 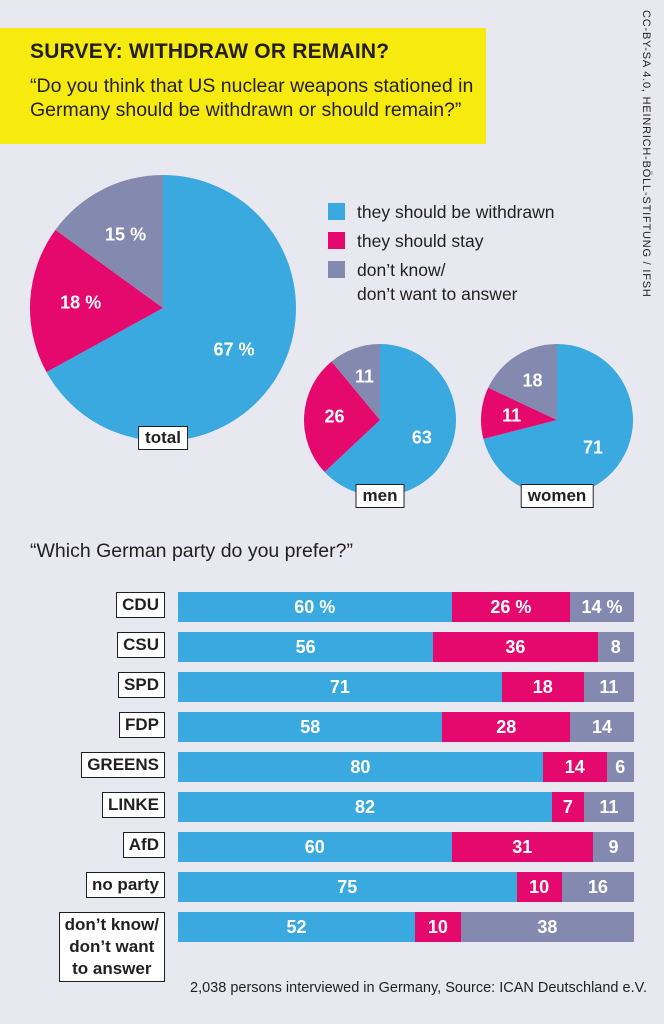 What do you see at coordinates (133, 805) in the screenshot?
I see `party-label: LINKE` at bounding box center [133, 805].